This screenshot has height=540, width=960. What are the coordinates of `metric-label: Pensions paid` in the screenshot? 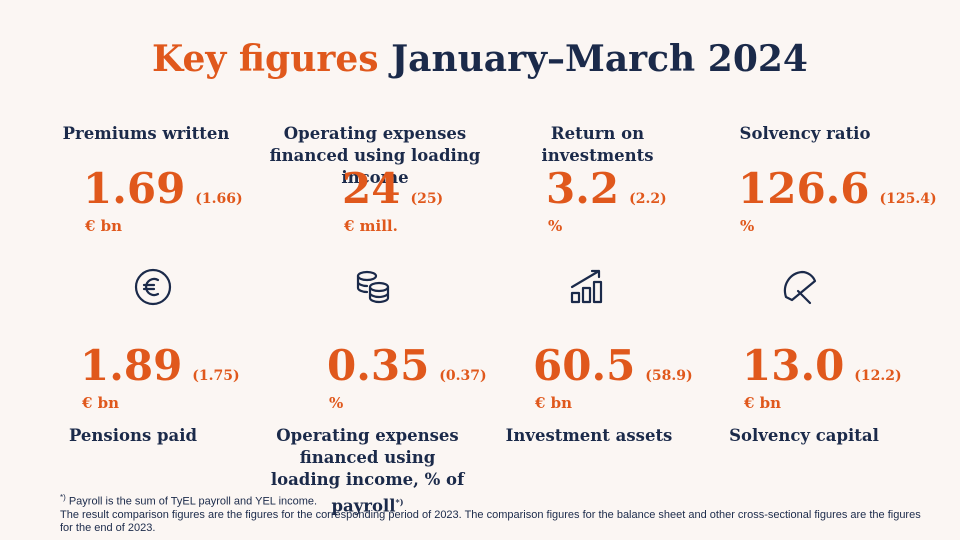 It's located at (133, 436).